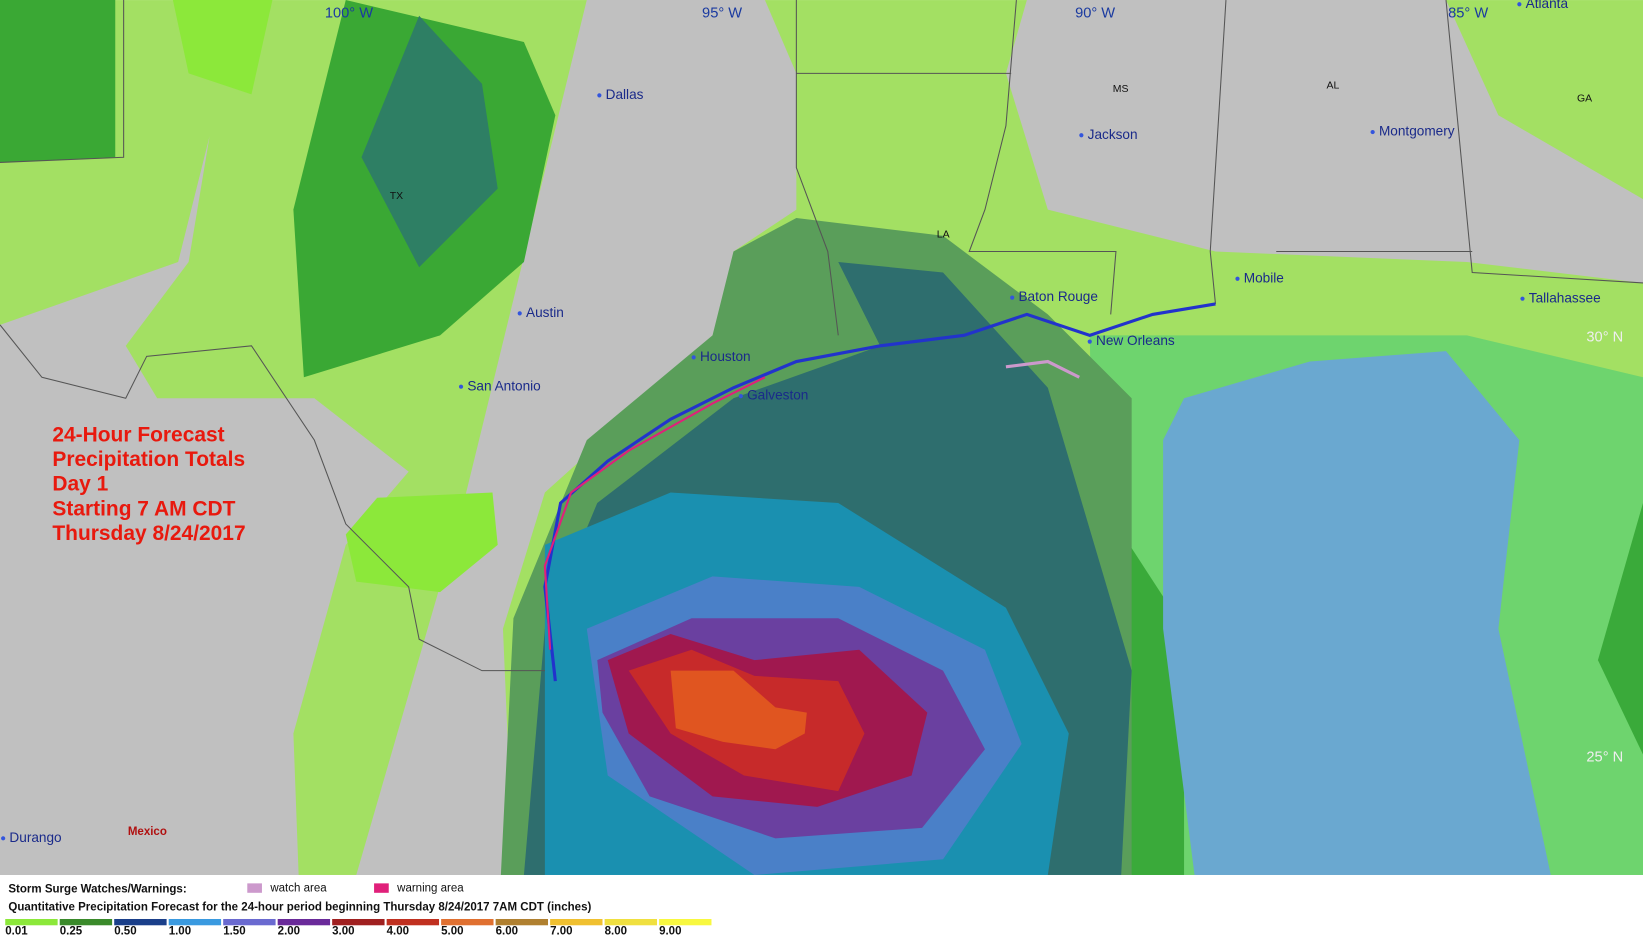  I want to click on scale-label: 1.50, so click(234, 932).